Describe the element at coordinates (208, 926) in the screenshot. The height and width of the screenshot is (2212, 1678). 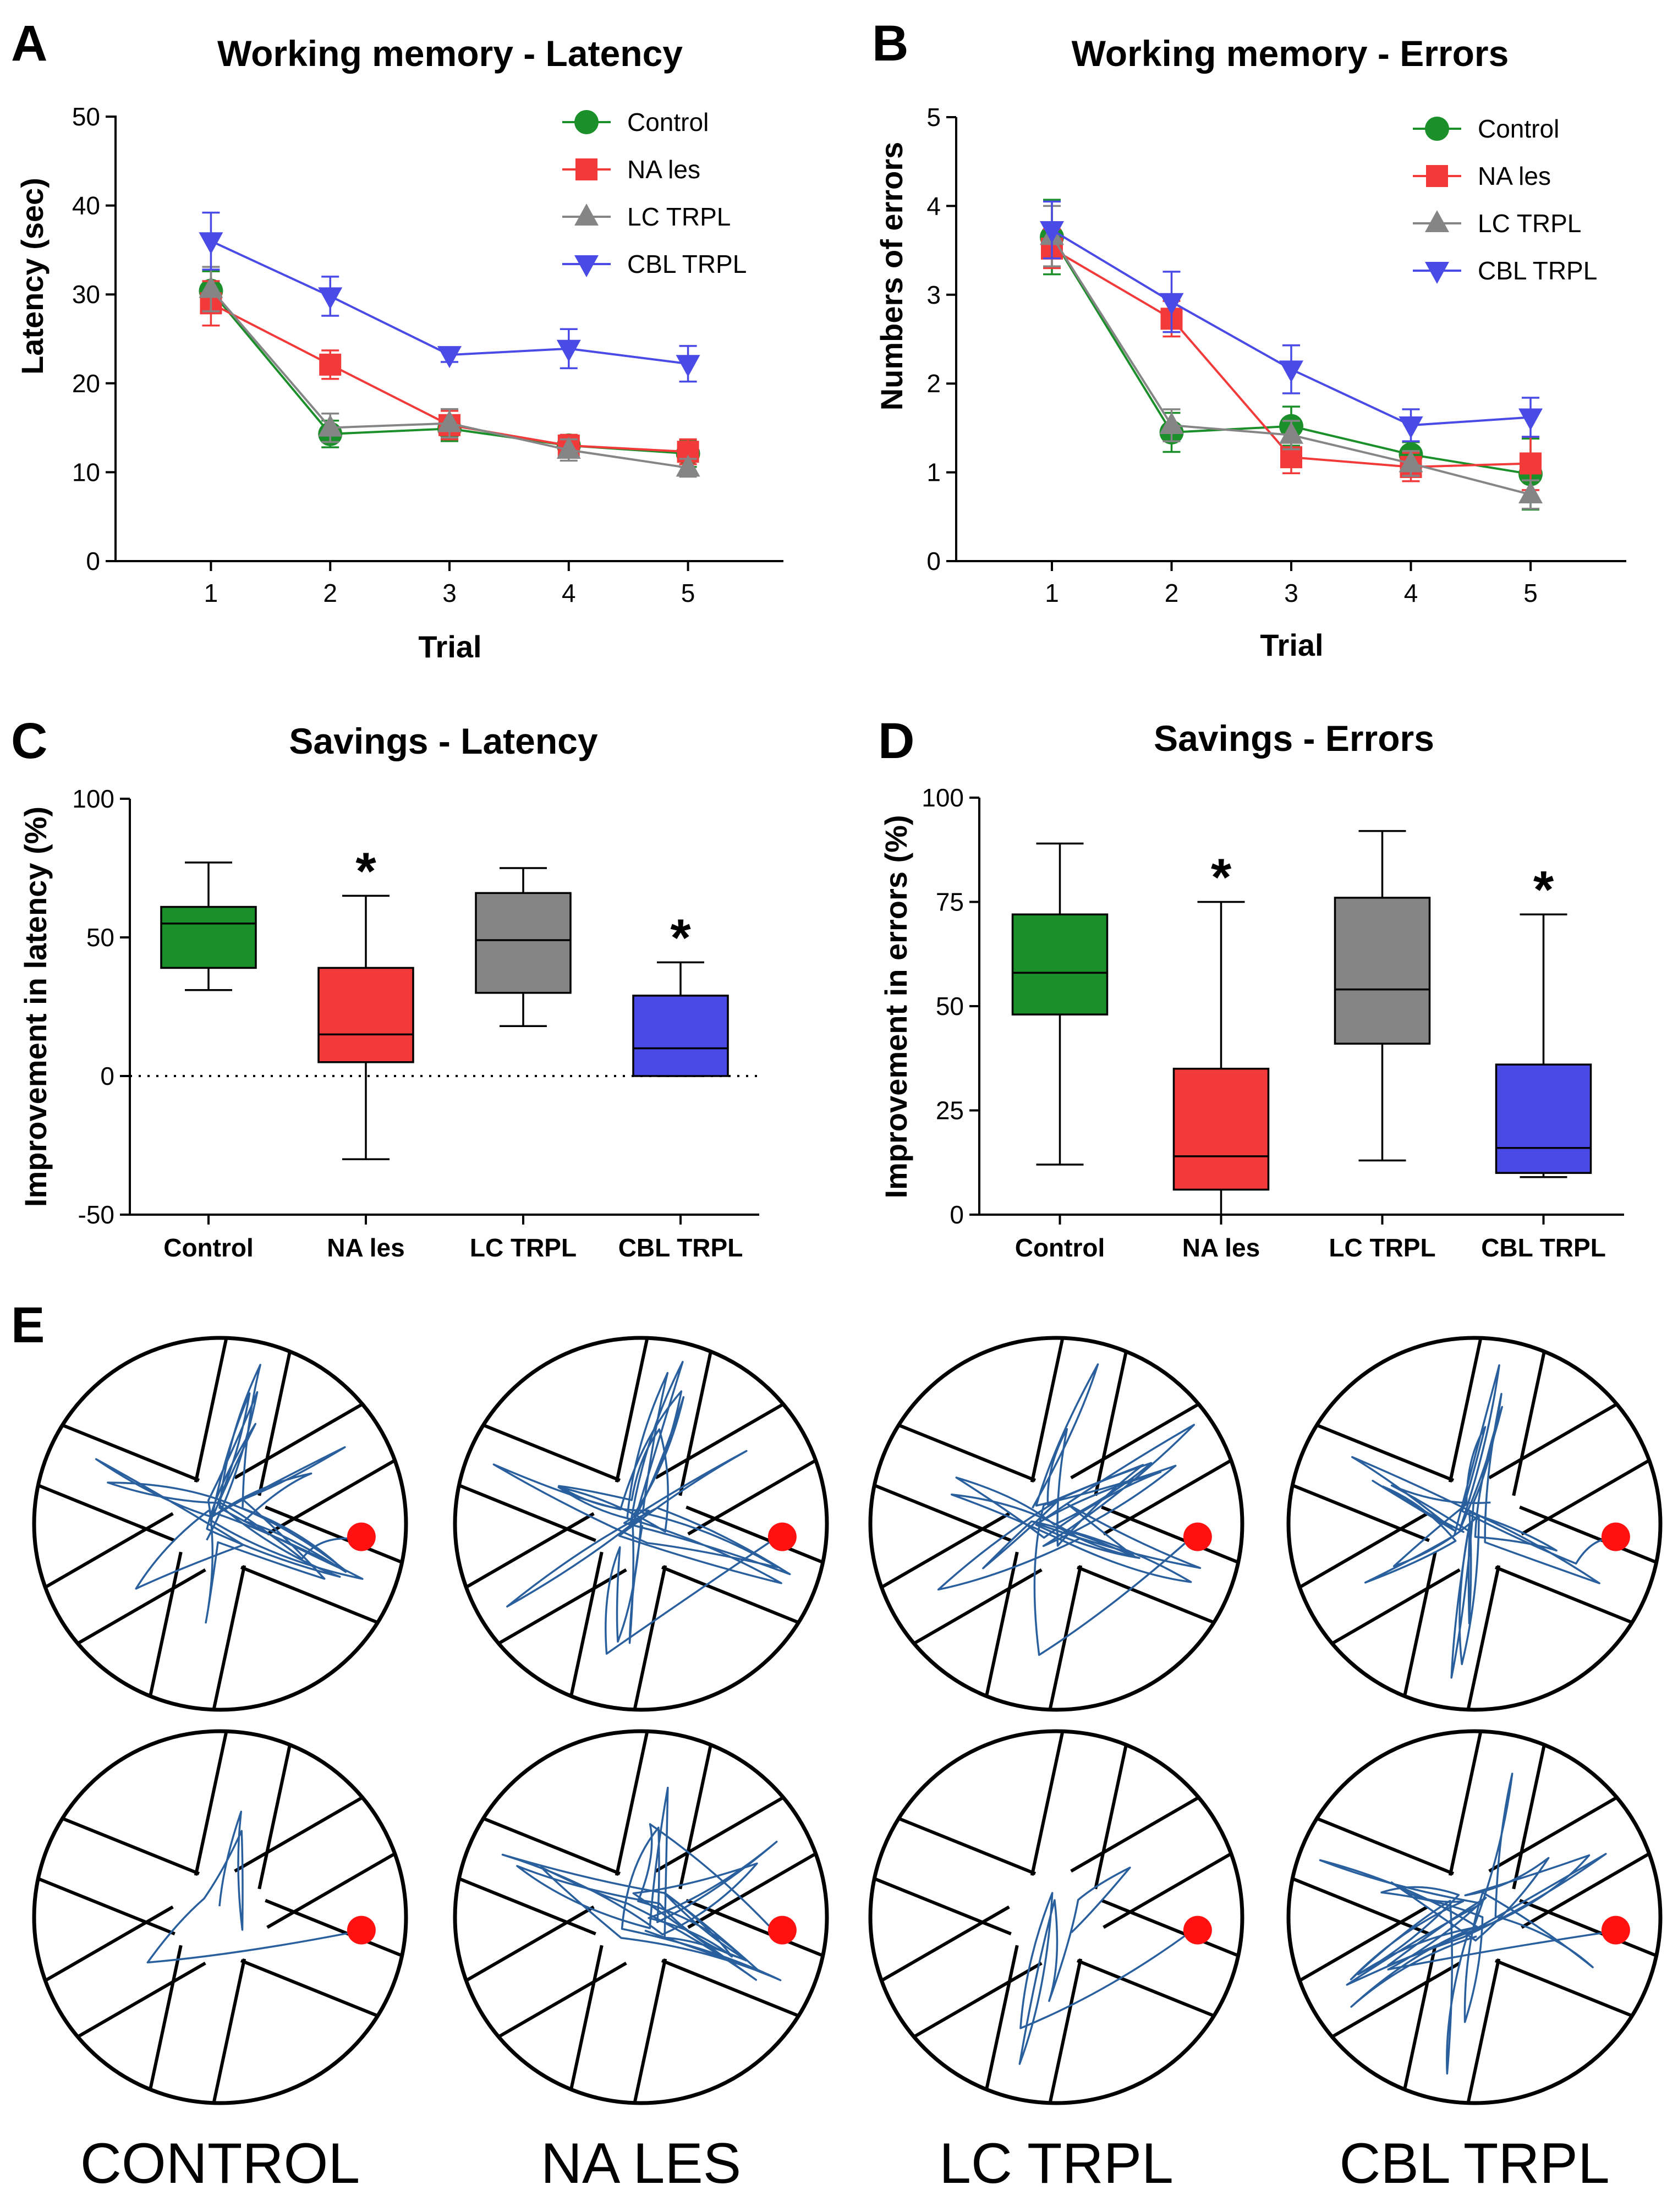
I see `box-control` at that location.